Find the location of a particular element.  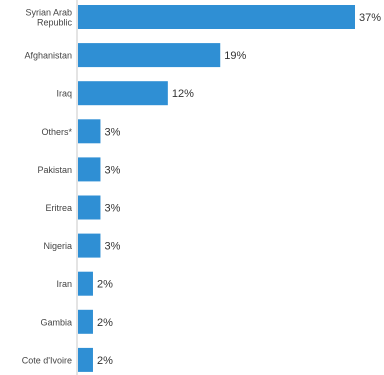

category-label-2: Iraq is located at coordinates (64, 94).